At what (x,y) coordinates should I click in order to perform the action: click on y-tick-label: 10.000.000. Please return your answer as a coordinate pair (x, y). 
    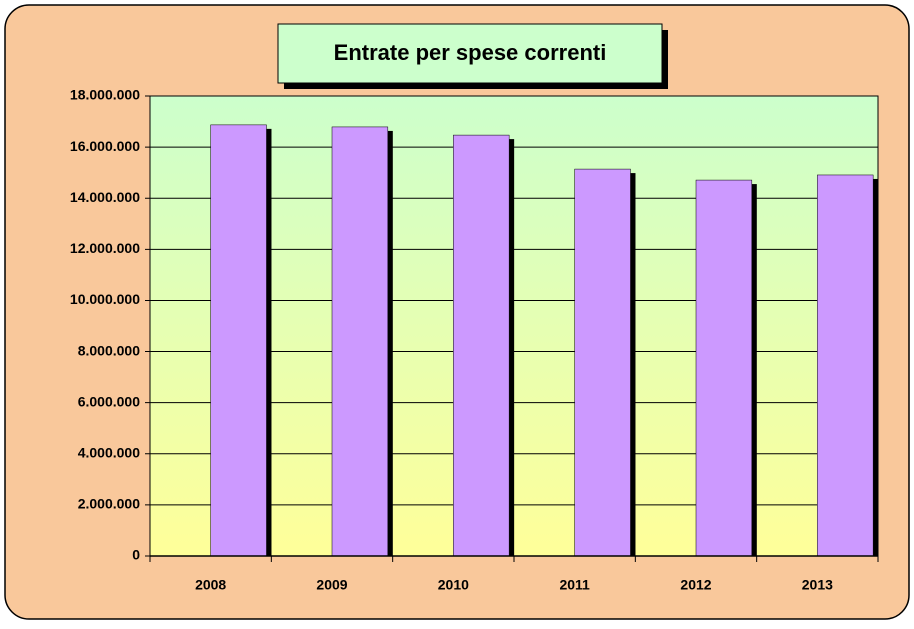
    Looking at the image, I should click on (105, 299).